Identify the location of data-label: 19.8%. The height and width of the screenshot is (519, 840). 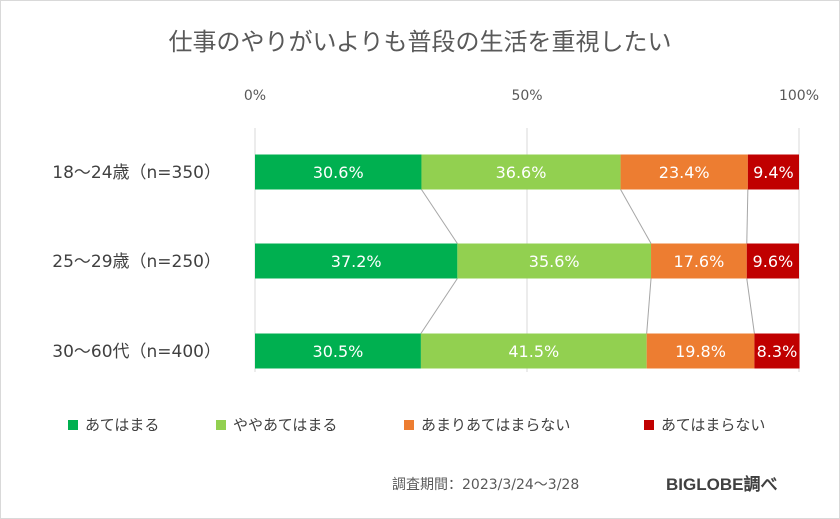
(700, 351).